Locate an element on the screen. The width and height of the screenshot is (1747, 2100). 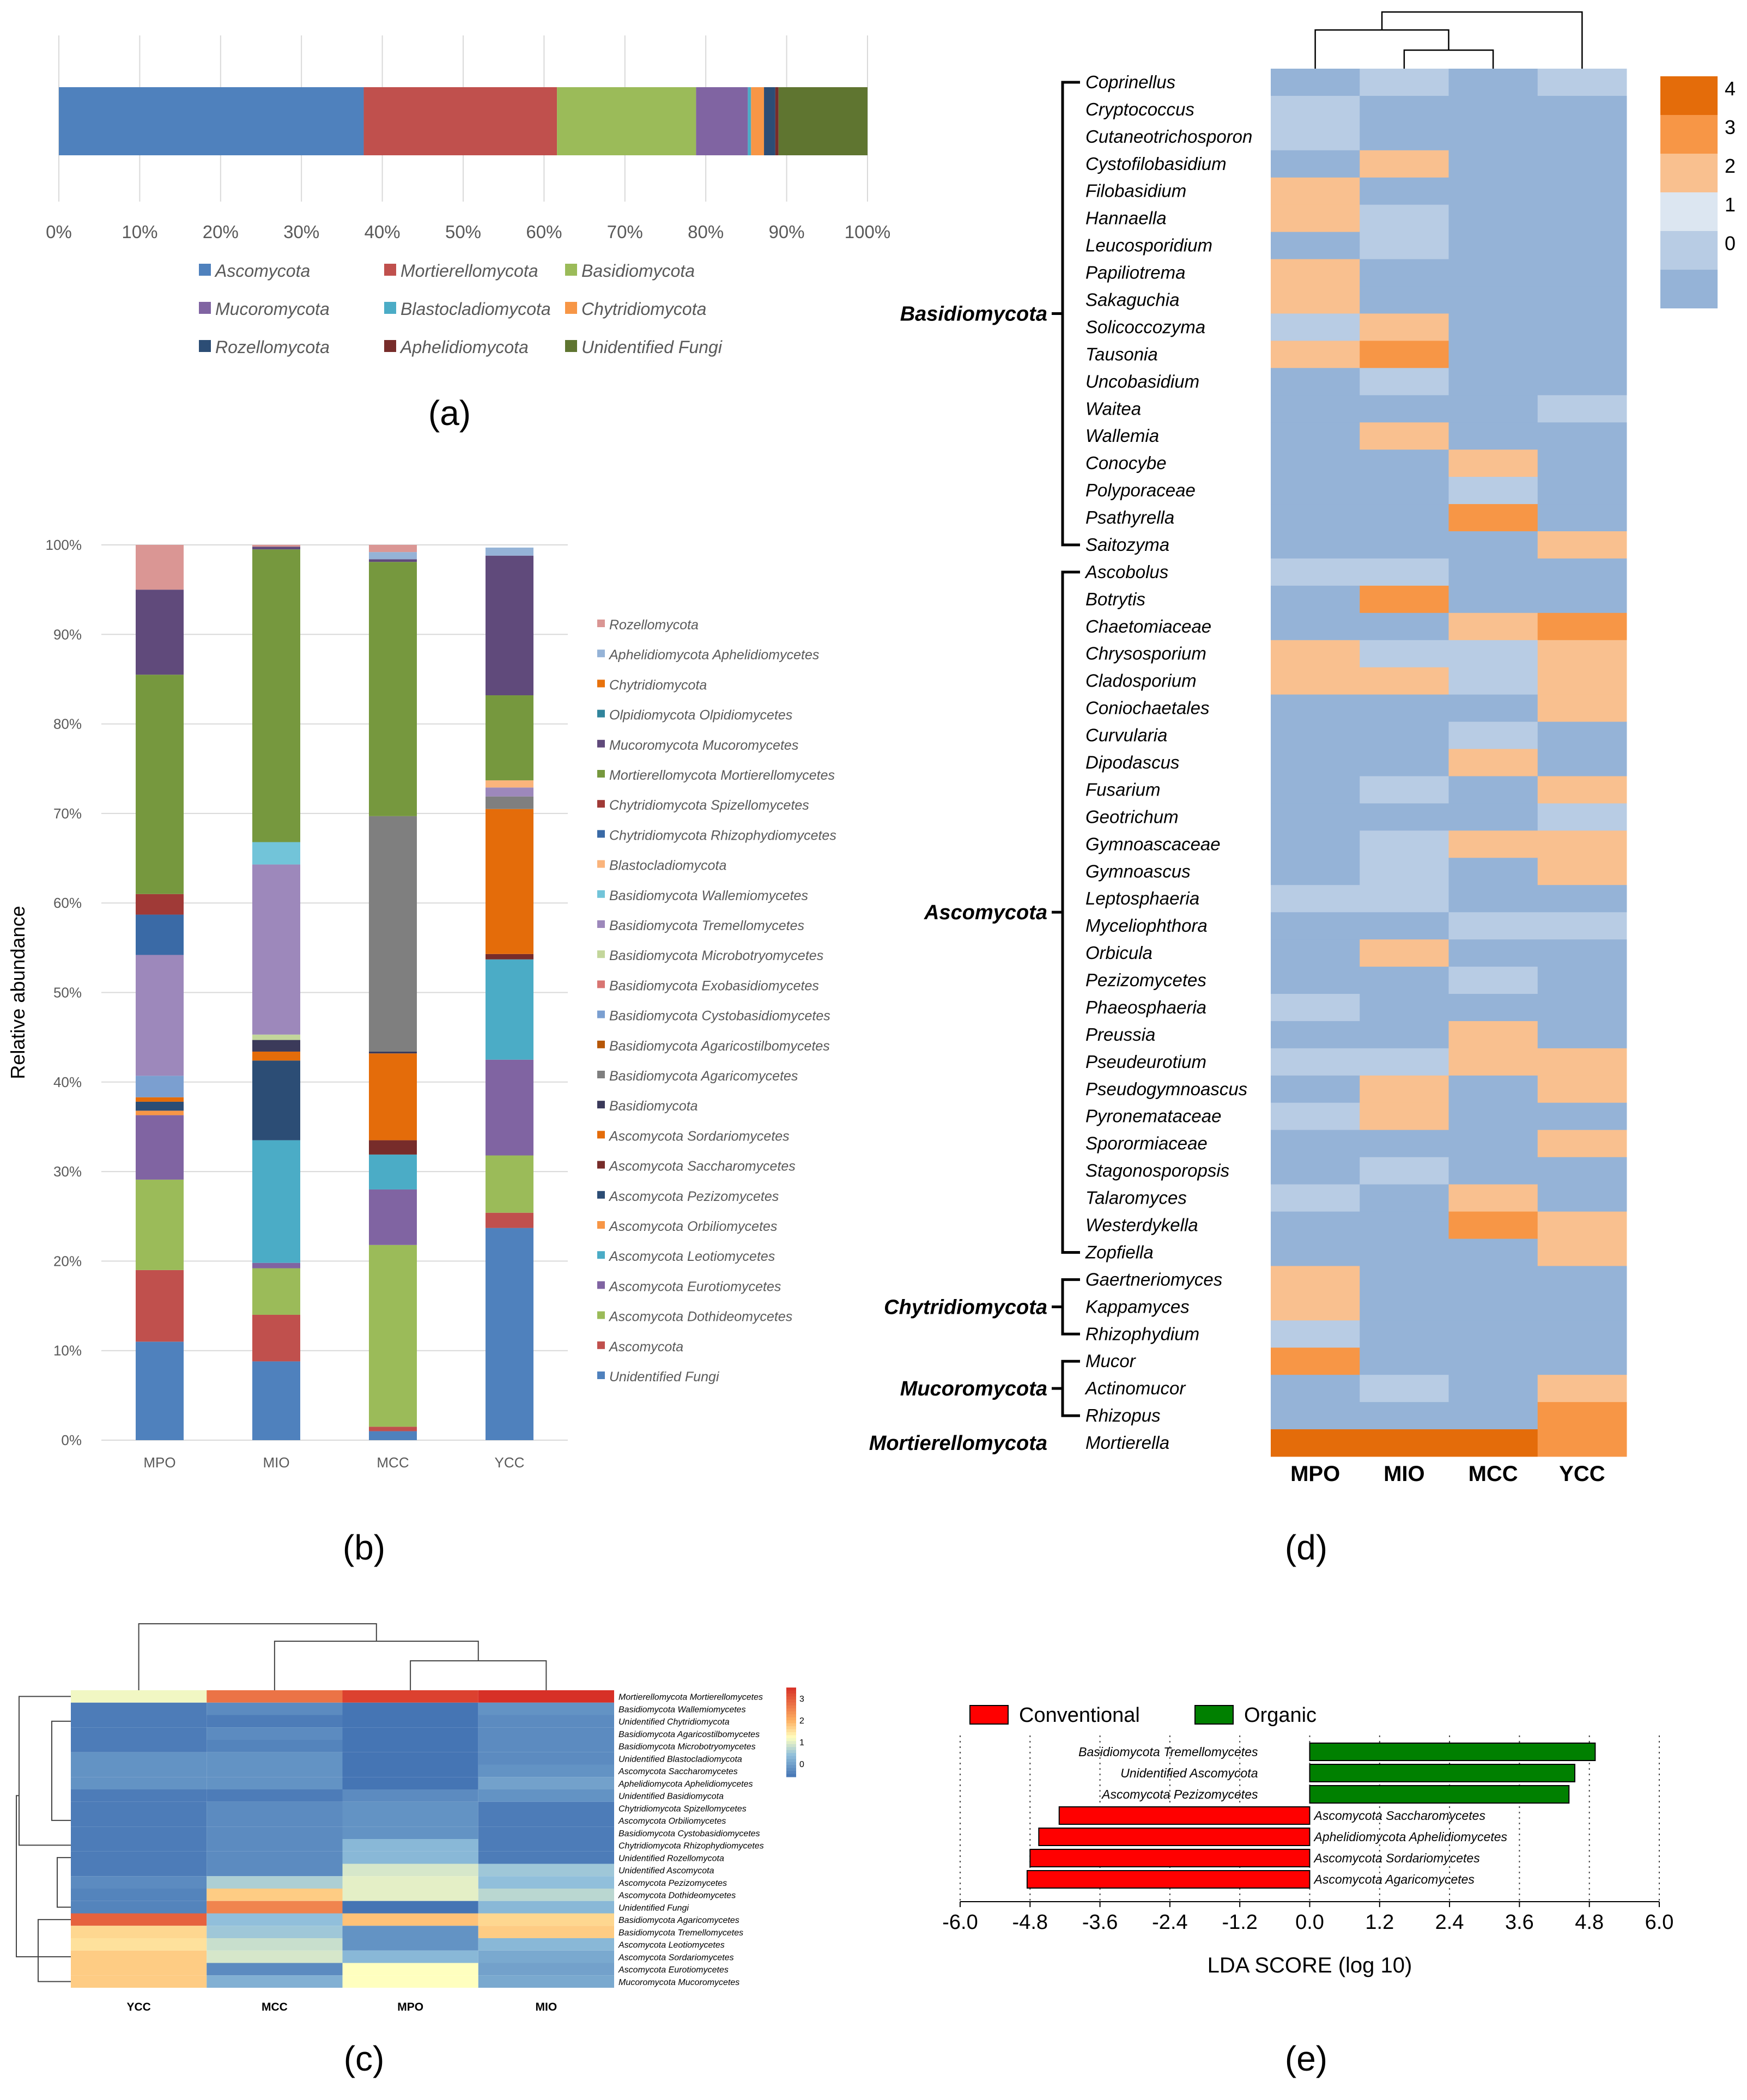
d-row-label: Phaeosphaeria is located at coordinates (1145, 1007).